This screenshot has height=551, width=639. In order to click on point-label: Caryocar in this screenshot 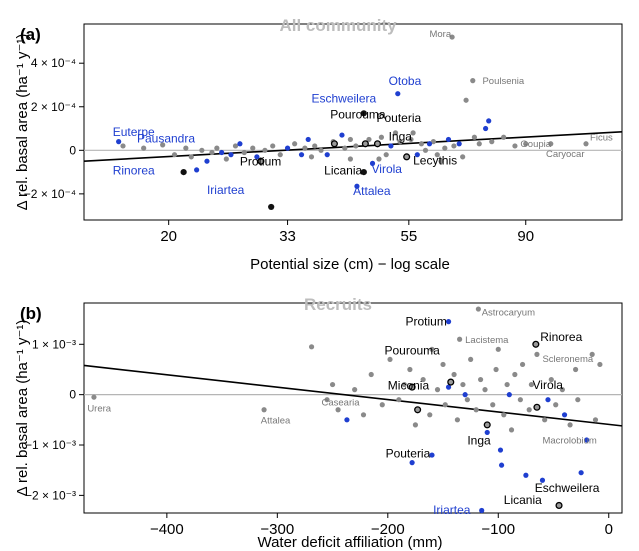, I will do `click(565, 154)`.